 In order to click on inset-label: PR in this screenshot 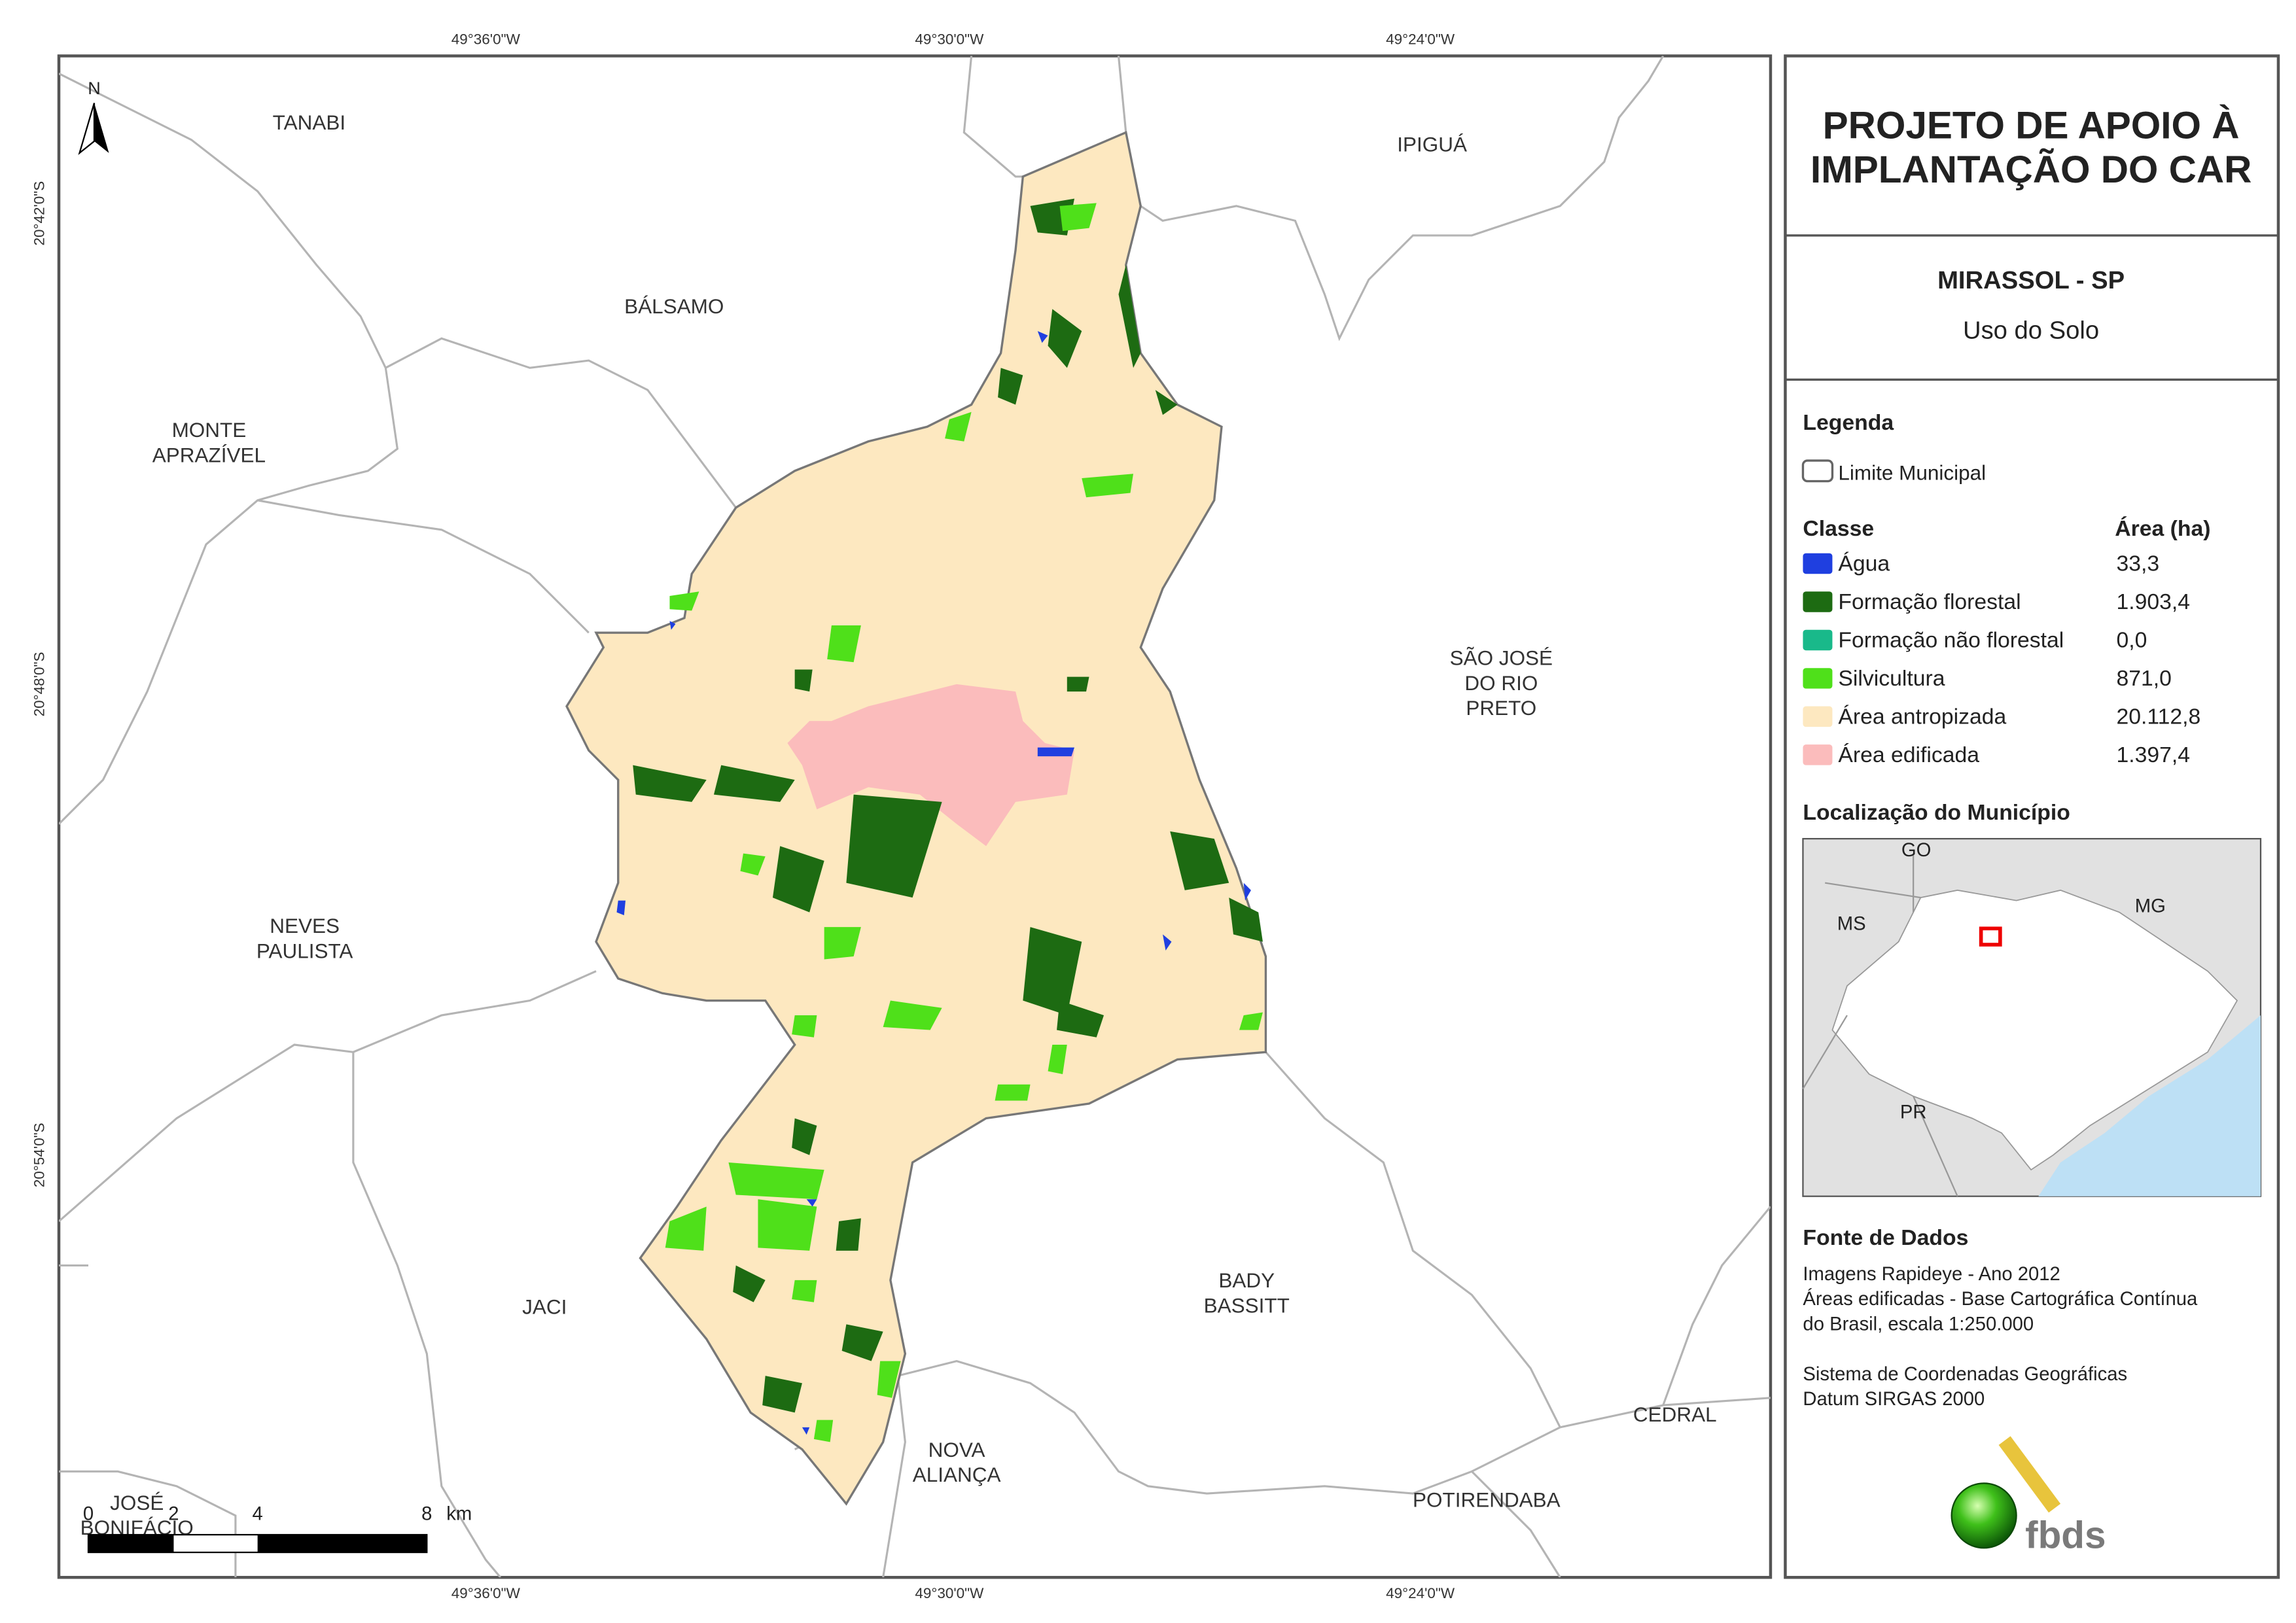, I will do `click(1914, 1113)`.